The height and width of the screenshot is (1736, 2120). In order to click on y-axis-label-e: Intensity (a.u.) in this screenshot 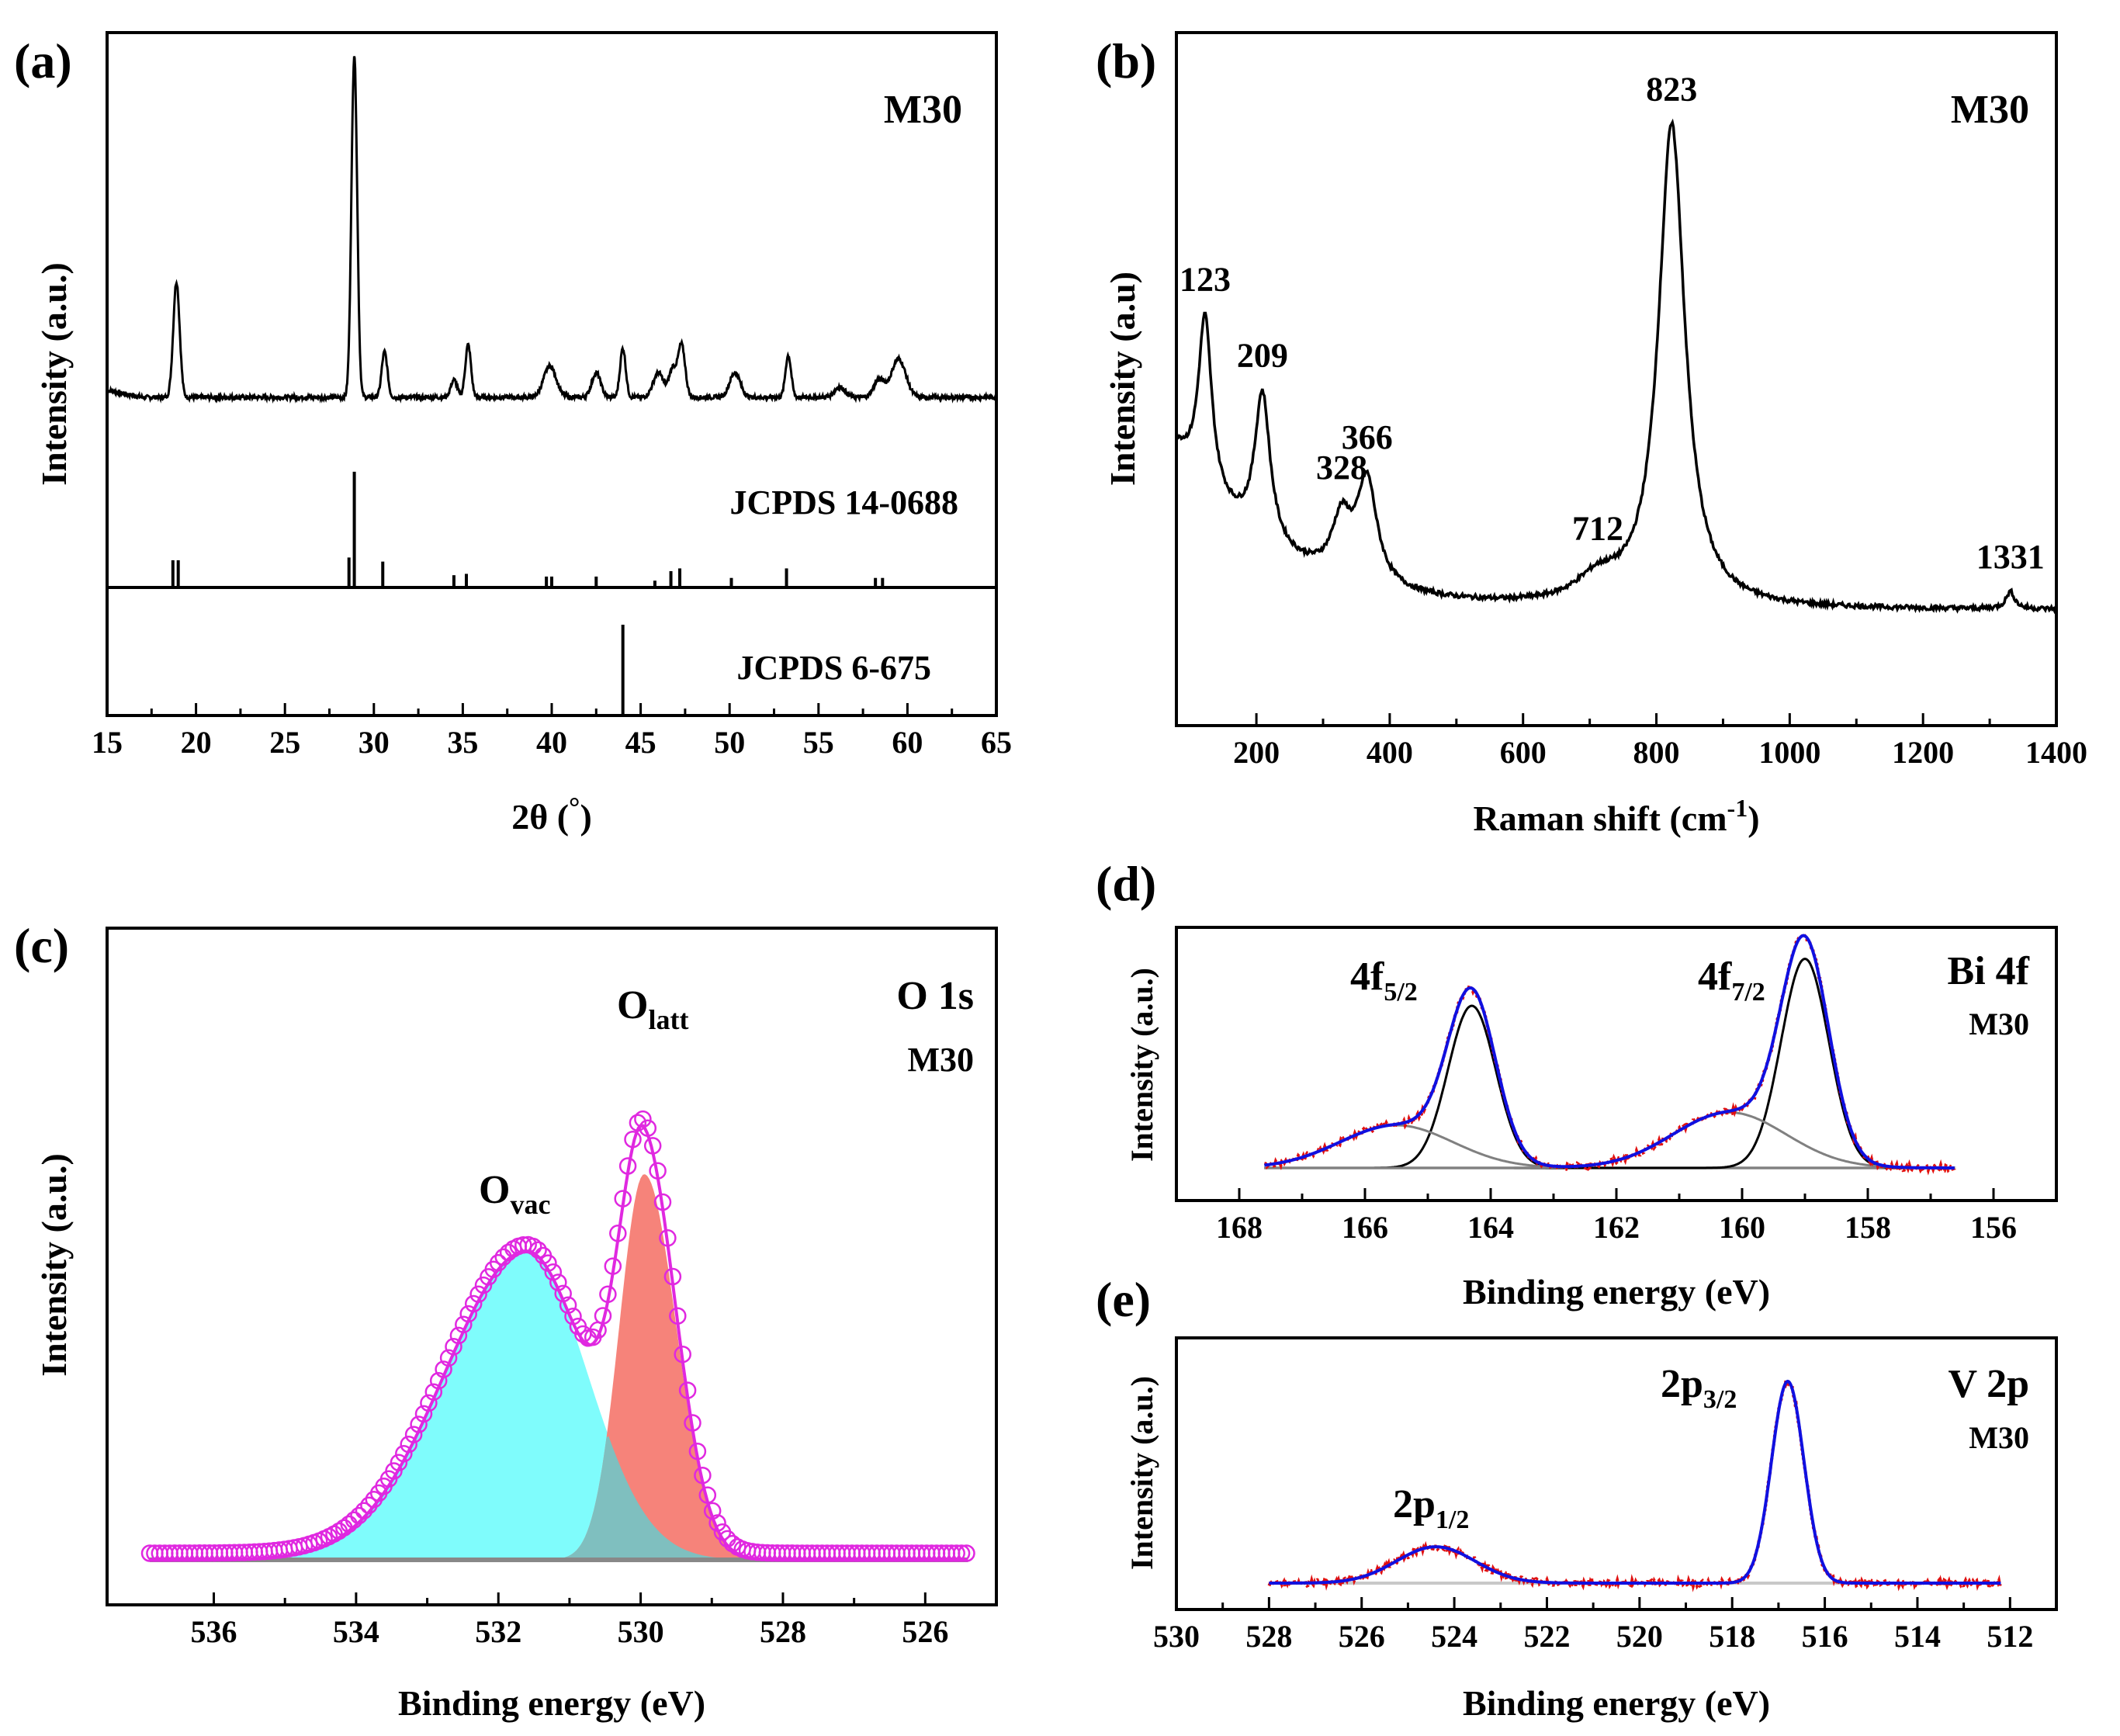, I will do `click(1141, 1473)`.